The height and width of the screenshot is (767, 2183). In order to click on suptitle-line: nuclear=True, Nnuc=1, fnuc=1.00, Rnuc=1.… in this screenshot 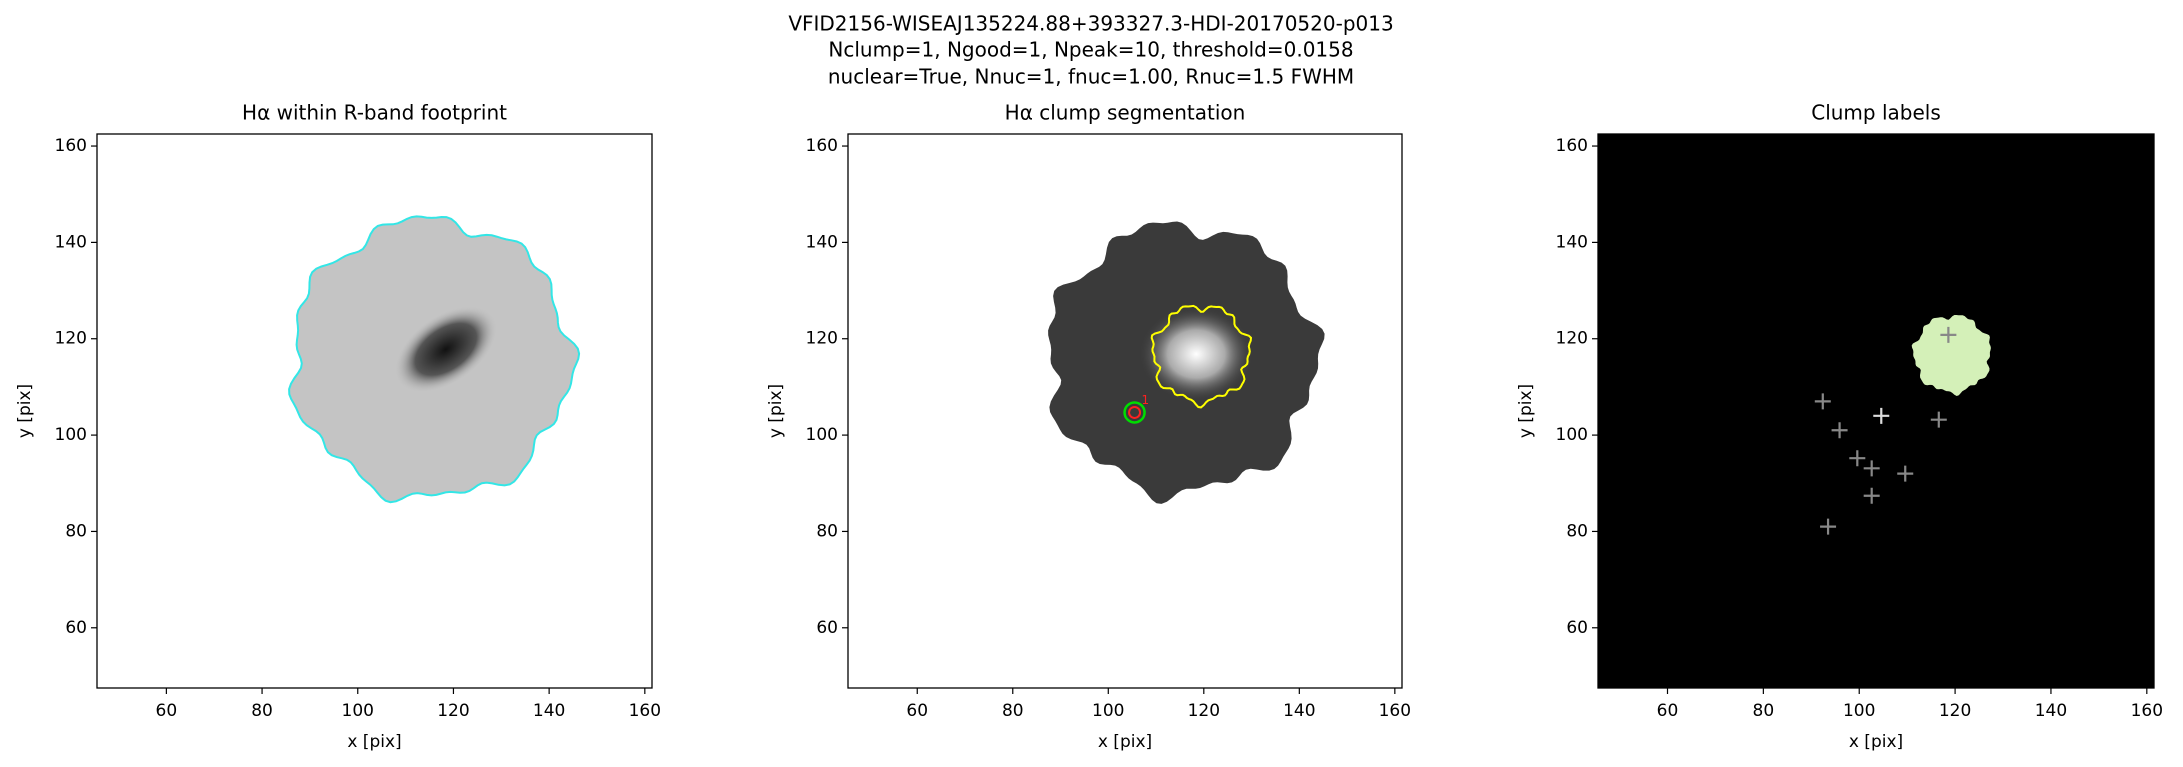, I will do `click(1091, 77)`.